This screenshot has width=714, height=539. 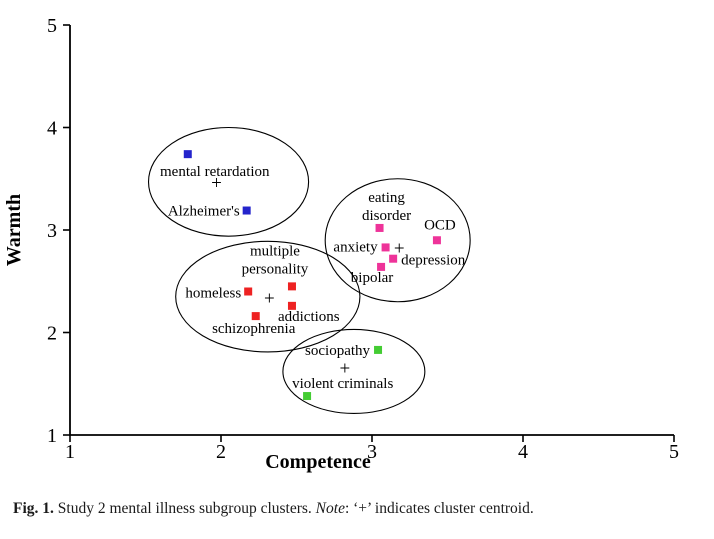 What do you see at coordinates (52, 436) in the screenshot?
I see `y-axis-tick-label: 1` at bounding box center [52, 436].